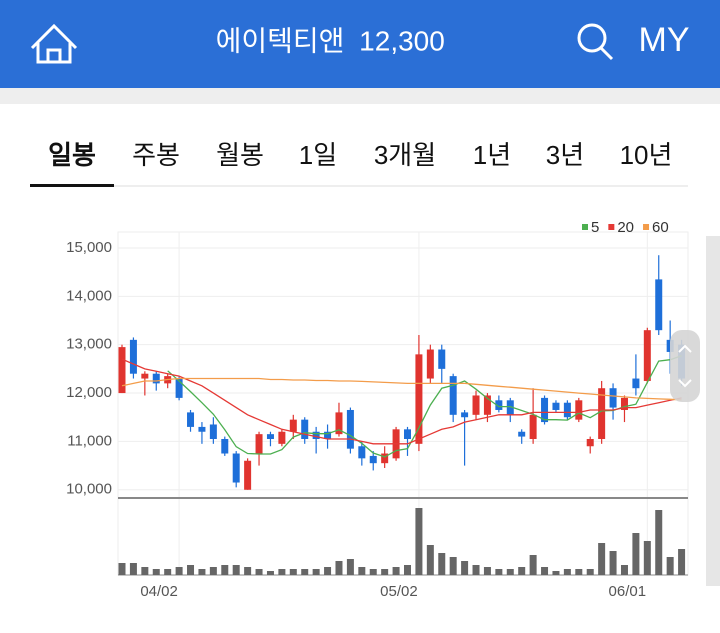 This screenshot has width=720, height=633. Describe the element at coordinates (565, 155) in the screenshot. I see `tab: 3년` at that location.